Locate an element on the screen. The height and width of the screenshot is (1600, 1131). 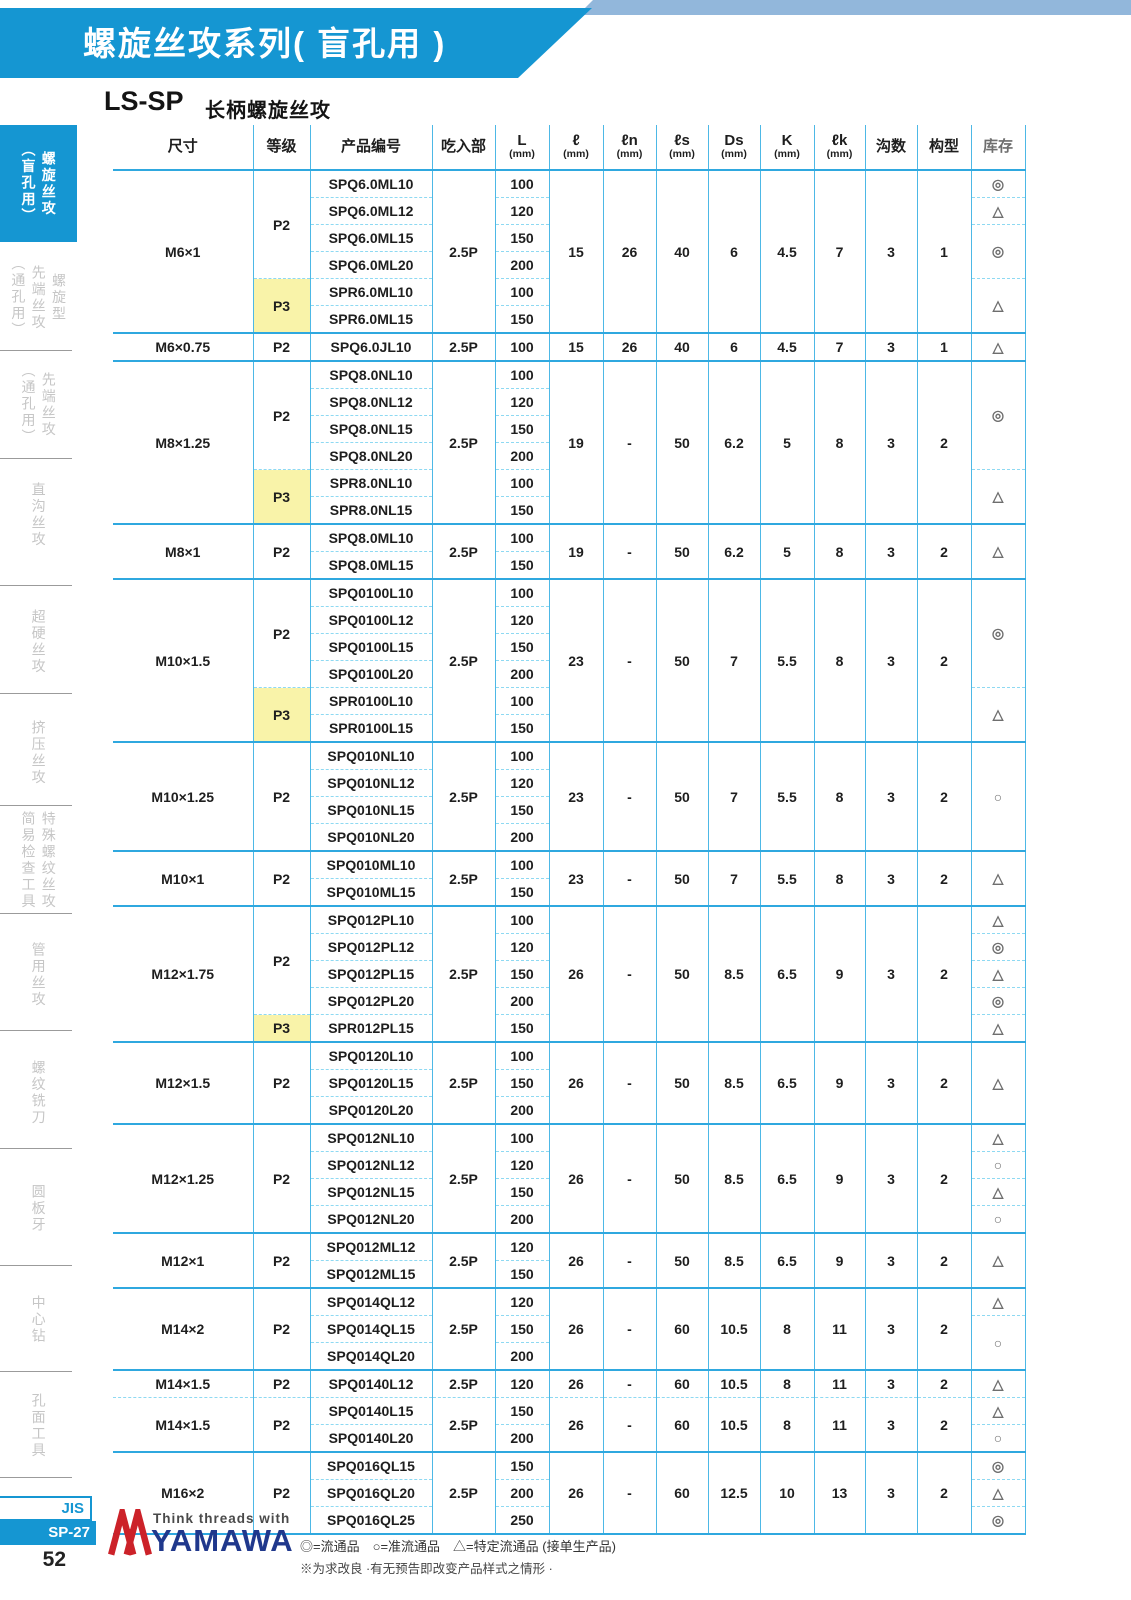
sidebar-item: 螺纹铣刀 is located at coordinates (38, 1092).